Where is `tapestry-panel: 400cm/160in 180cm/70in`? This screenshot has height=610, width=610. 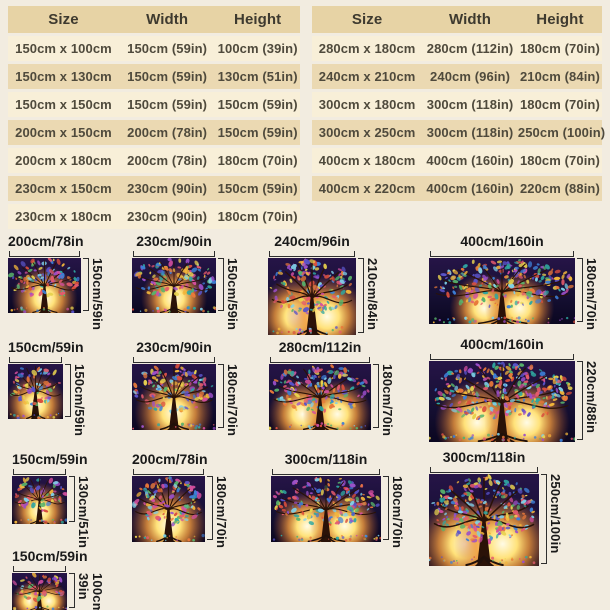 tapestry-panel: 400cm/160in 180cm/70in is located at coordinates (514, 282).